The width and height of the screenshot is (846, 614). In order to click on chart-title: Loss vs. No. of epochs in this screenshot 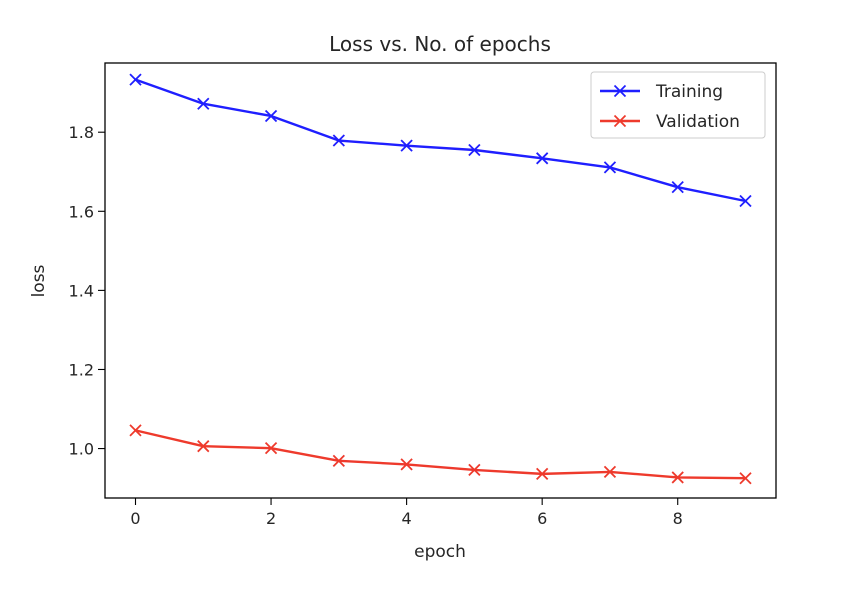, I will do `click(440, 44)`.